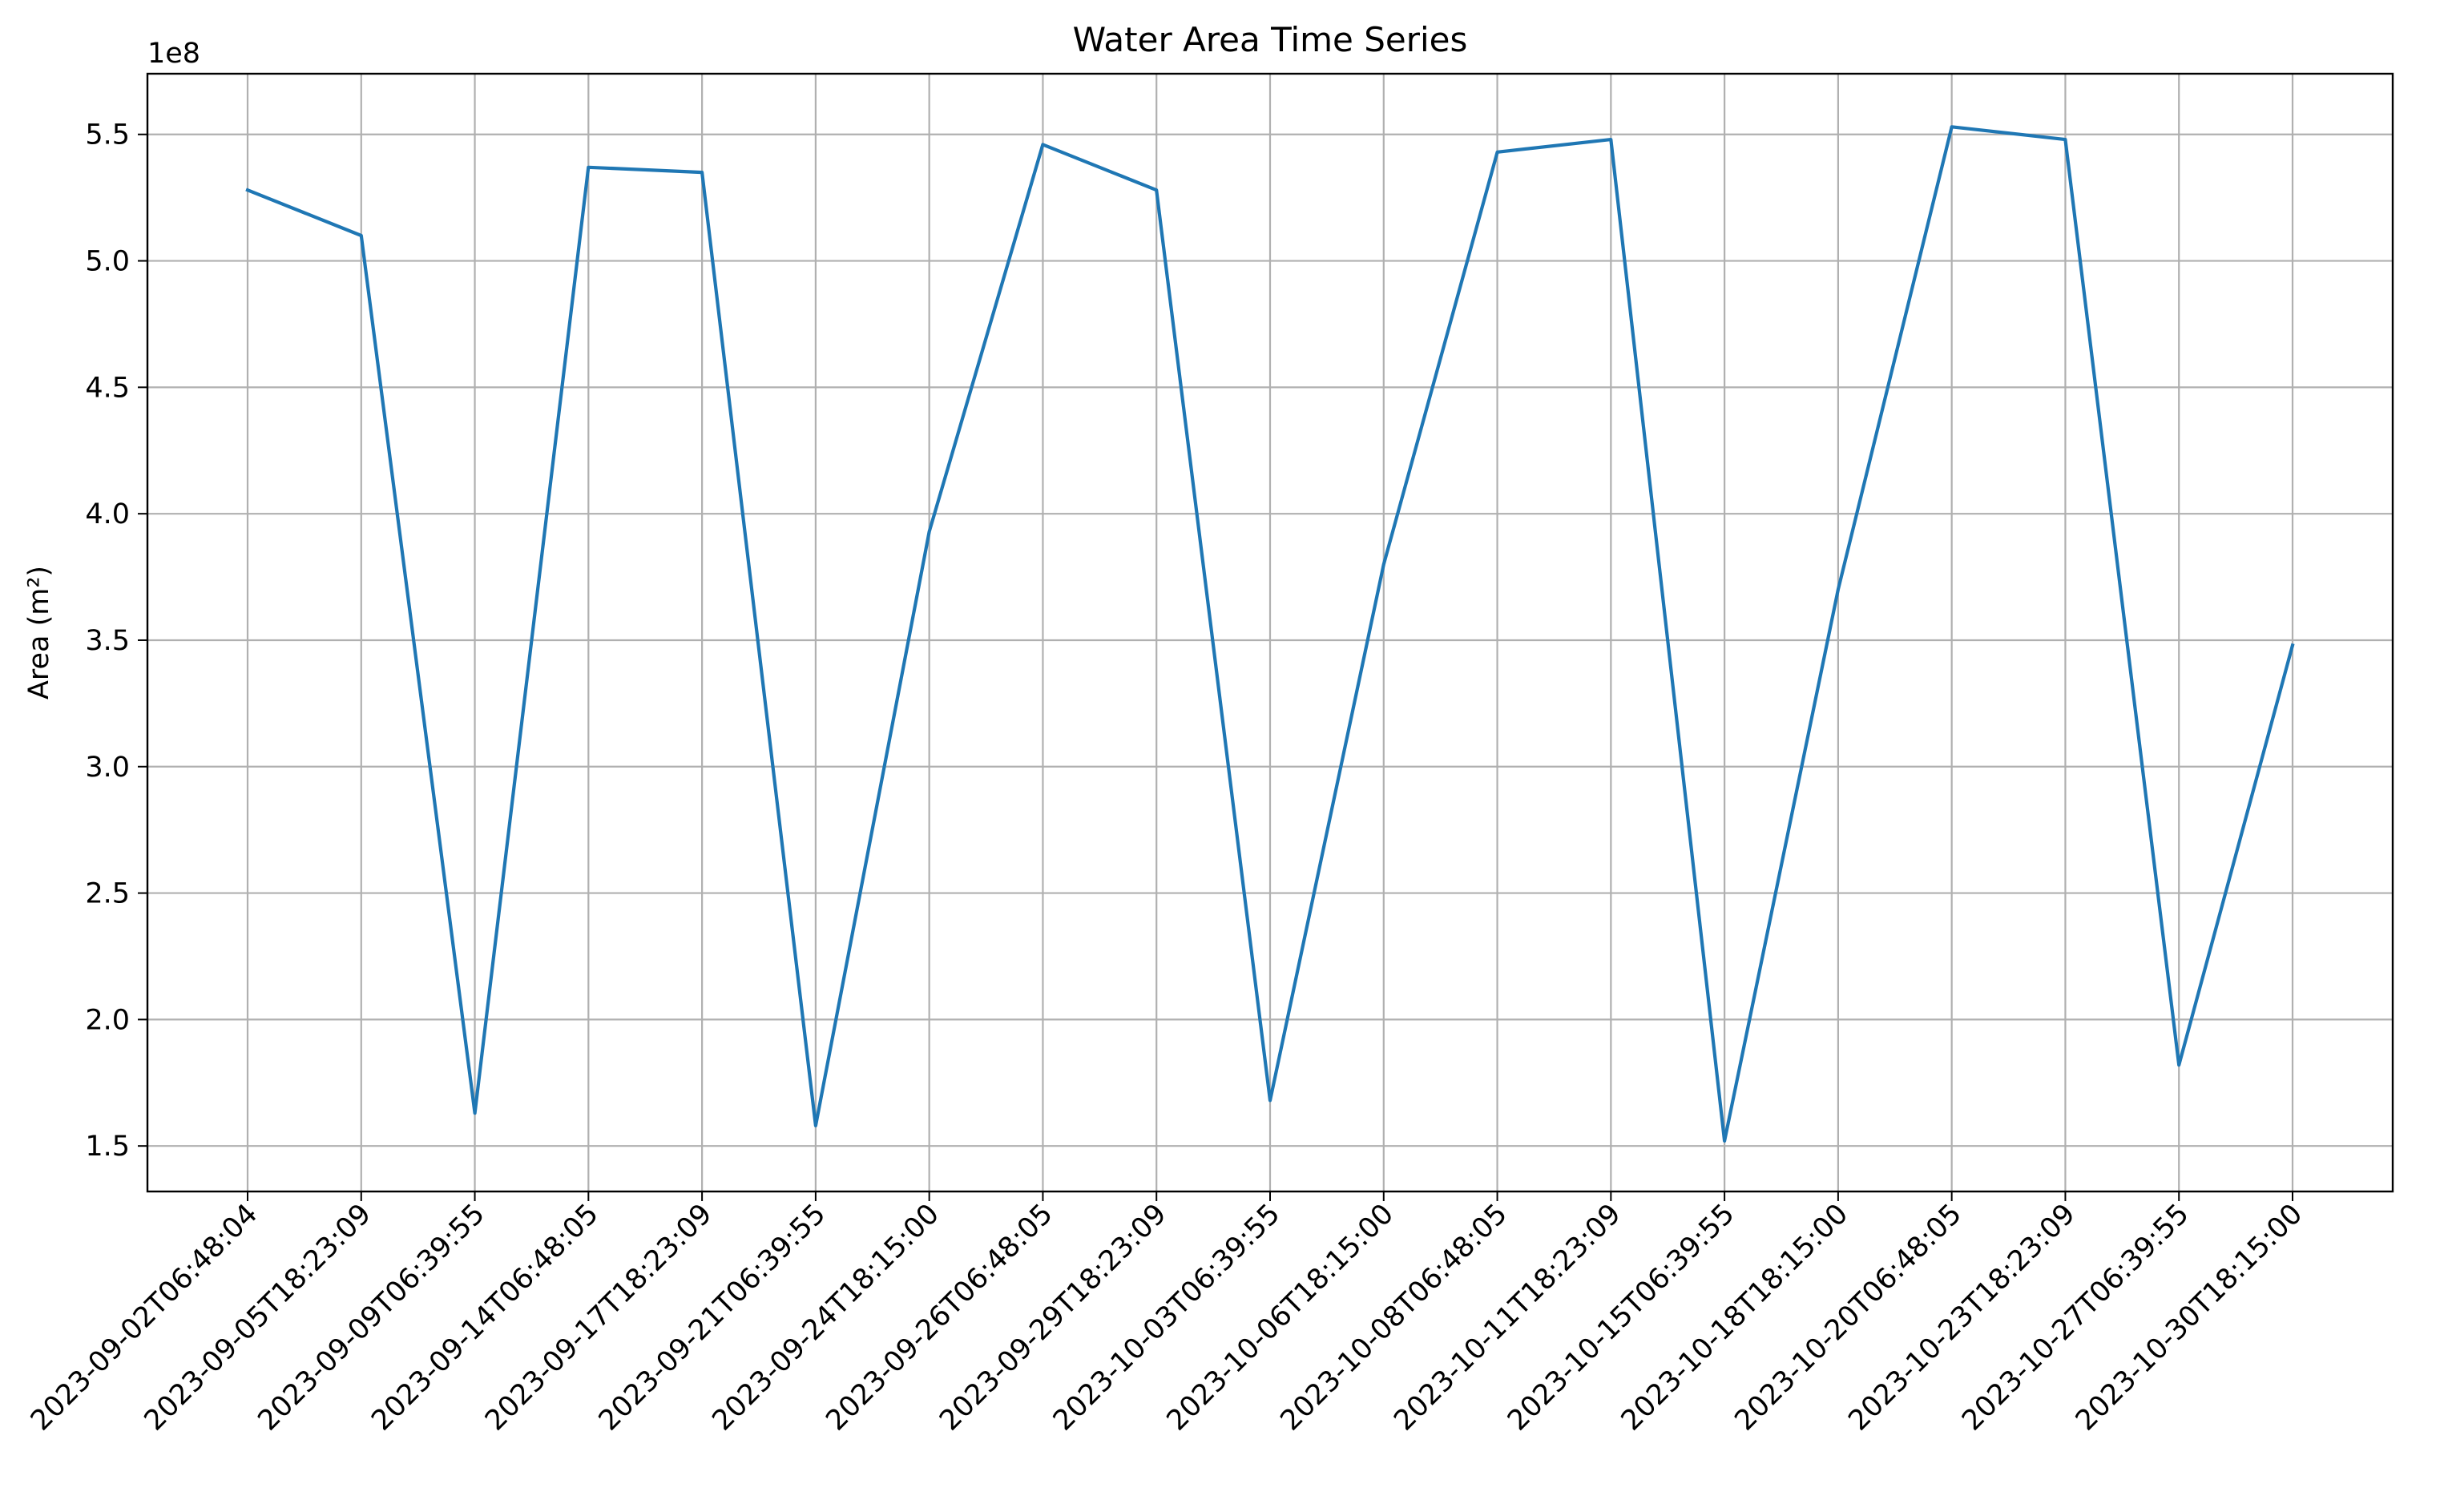  What do you see at coordinates (108, 262) in the screenshot?
I see `y-tick-label: 5.0` at bounding box center [108, 262].